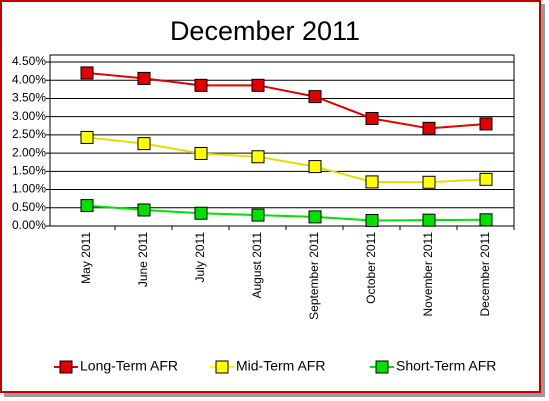 This screenshot has height=401, width=549. I want to click on x-tick-label: September 2011, so click(314, 276).